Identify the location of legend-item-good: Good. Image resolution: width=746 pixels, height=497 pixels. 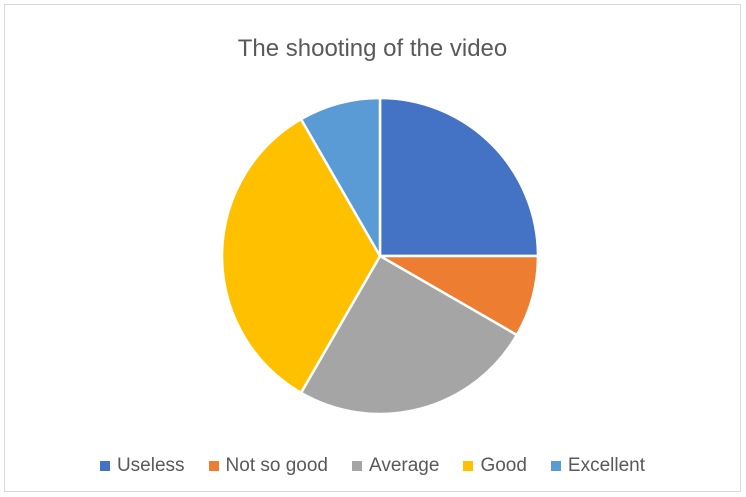
(495, 466).